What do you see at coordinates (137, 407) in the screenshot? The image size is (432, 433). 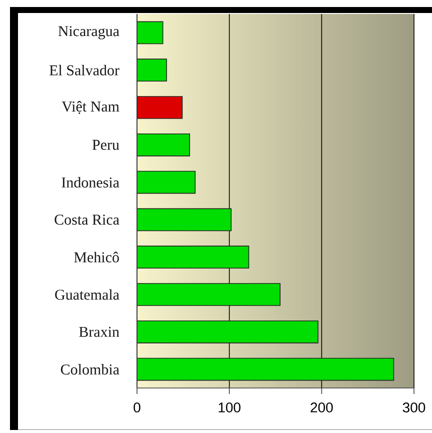 I see `x-tick-label: 0` at bounding box center [137, 407].